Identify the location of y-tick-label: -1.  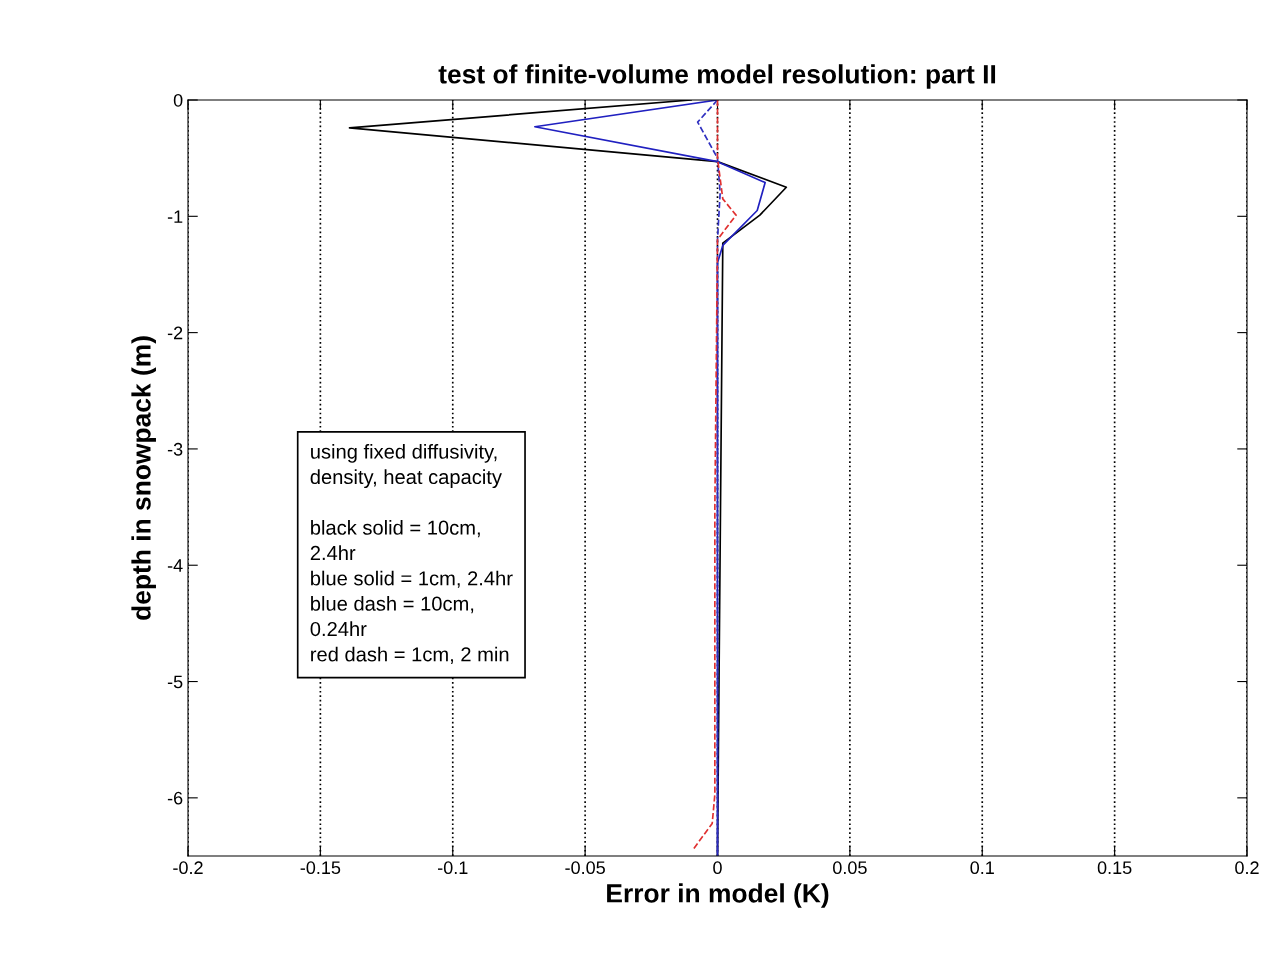
(175, 216).